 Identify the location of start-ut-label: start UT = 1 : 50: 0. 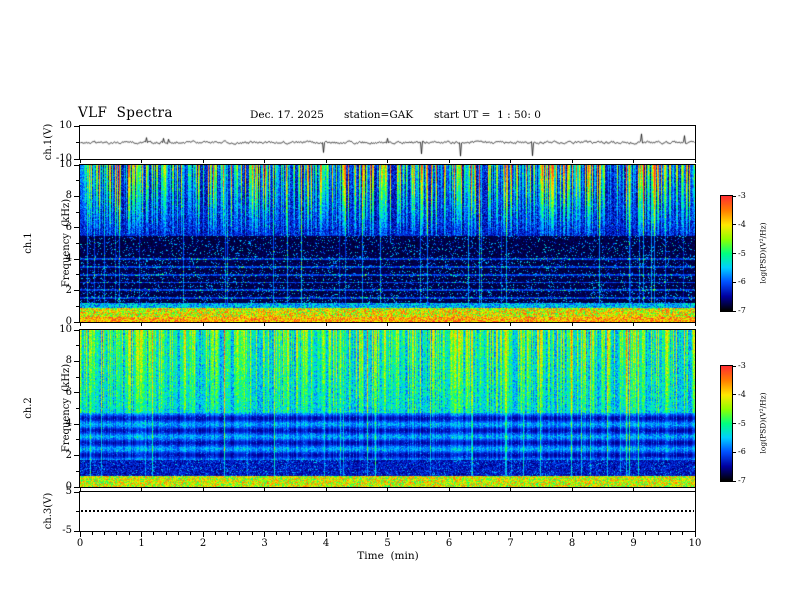
(487, 115).